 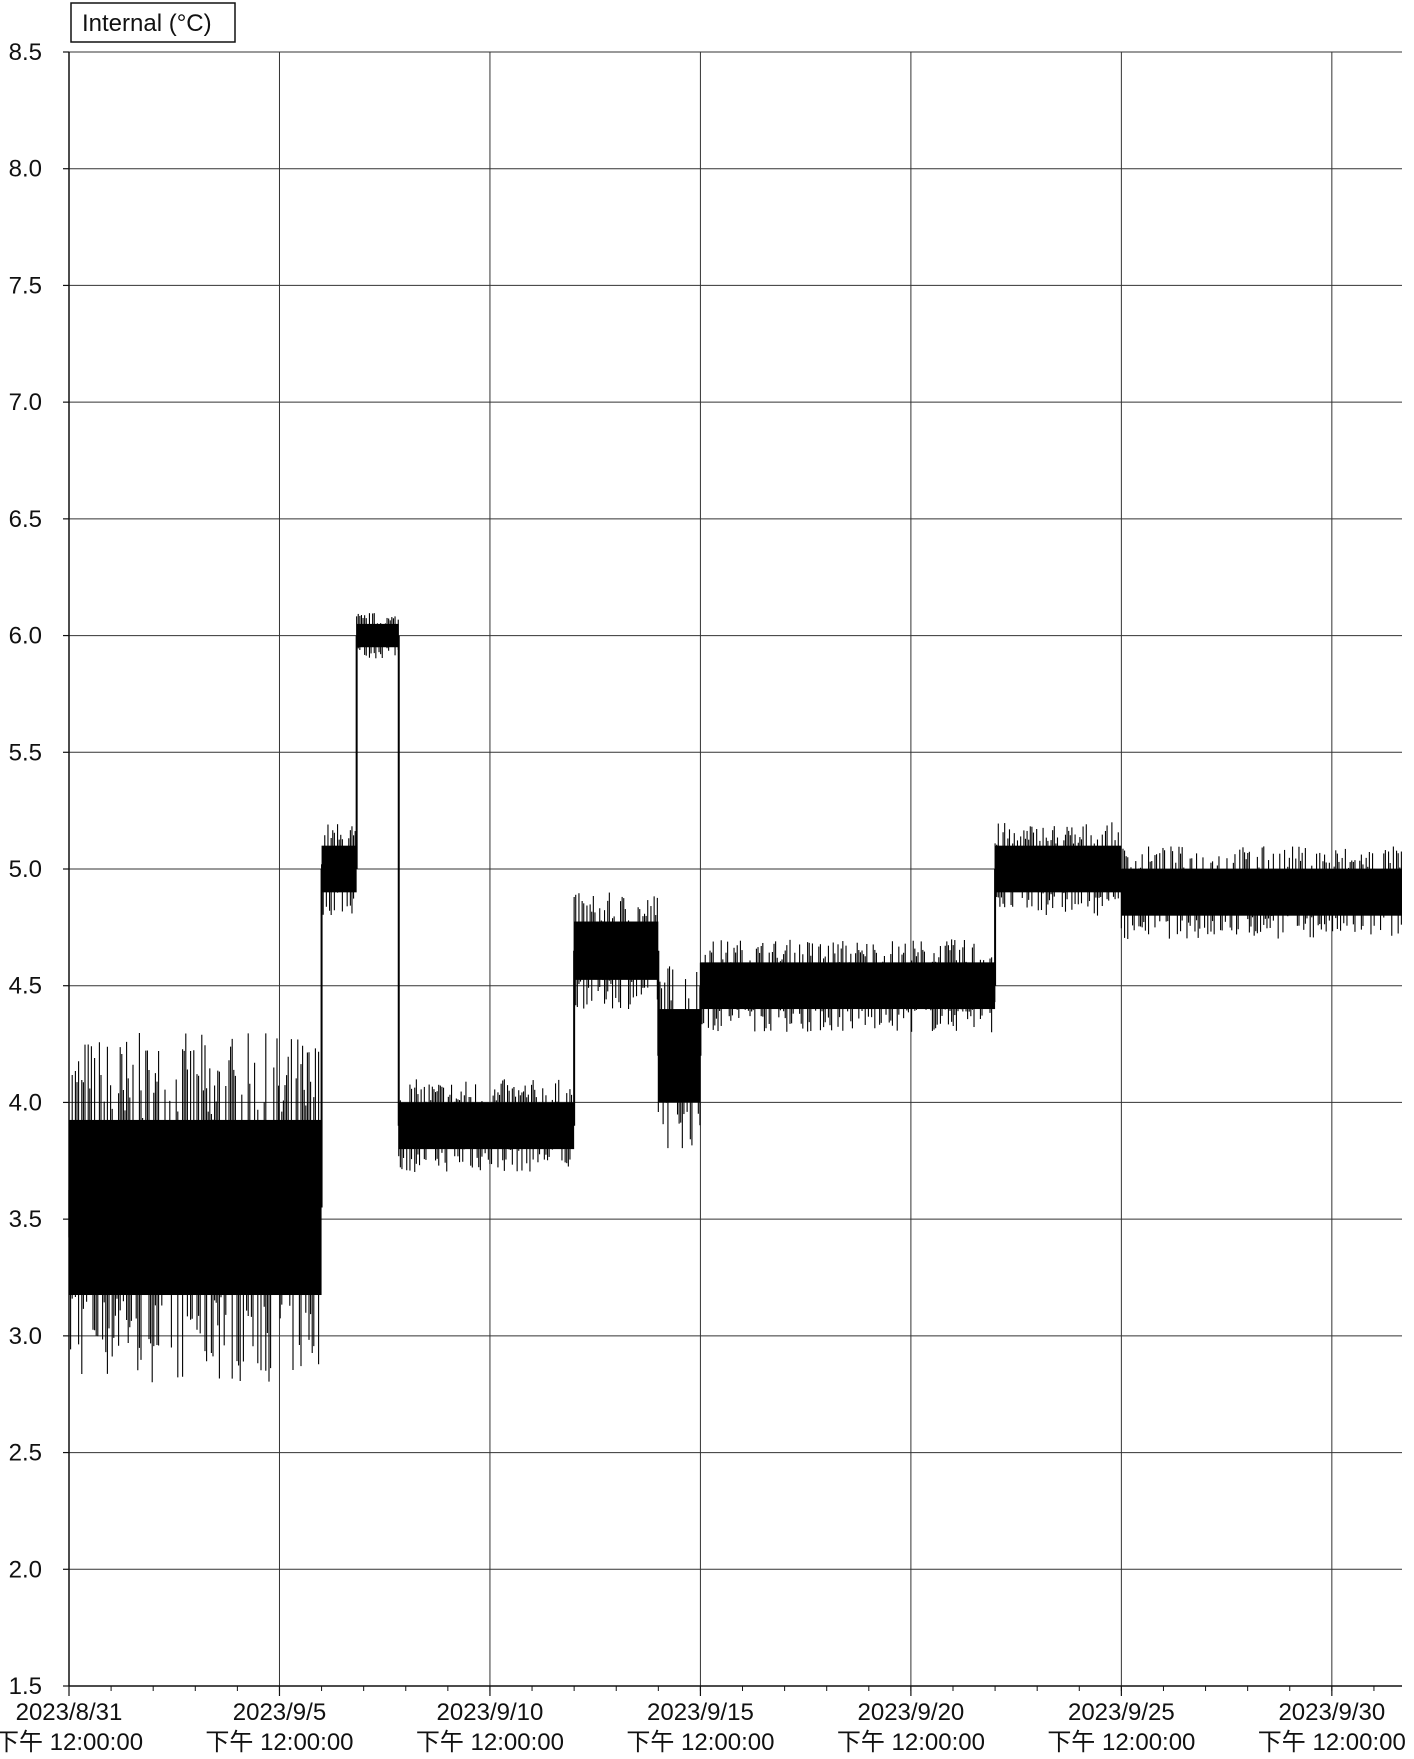 I want to click on y-tick-label: 1.5, so click(x=25, y=1686).